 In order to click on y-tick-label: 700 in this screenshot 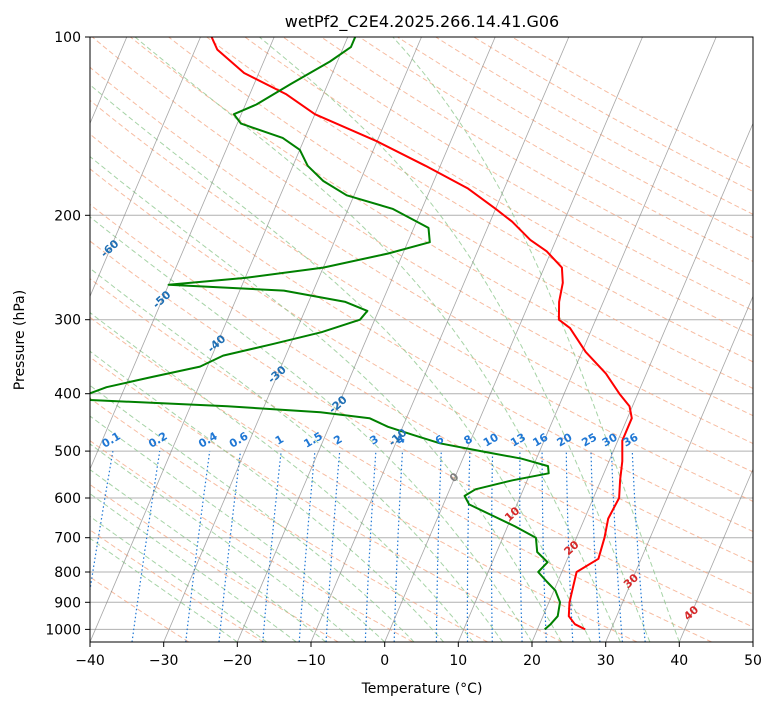, I will do `click(67, 539)`.